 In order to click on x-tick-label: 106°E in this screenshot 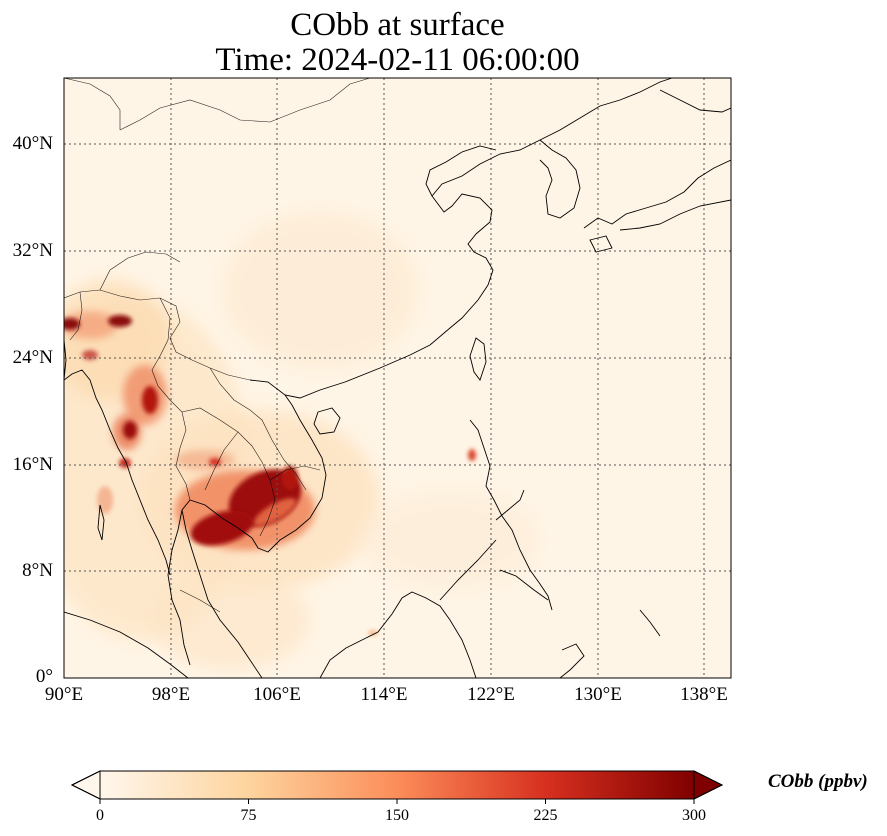, I will do `click(277, 694)`.